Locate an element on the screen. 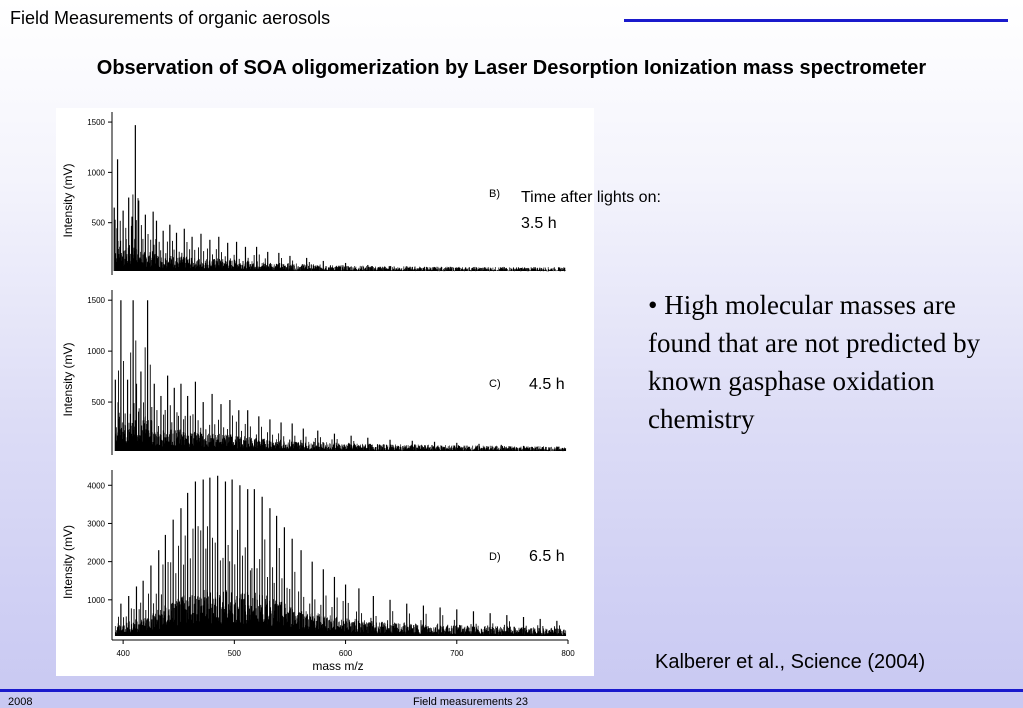 The width and height of the screenshot is (1023, 708). footer-page-label: Field measurements 23 is located at coordinates (470, 702).